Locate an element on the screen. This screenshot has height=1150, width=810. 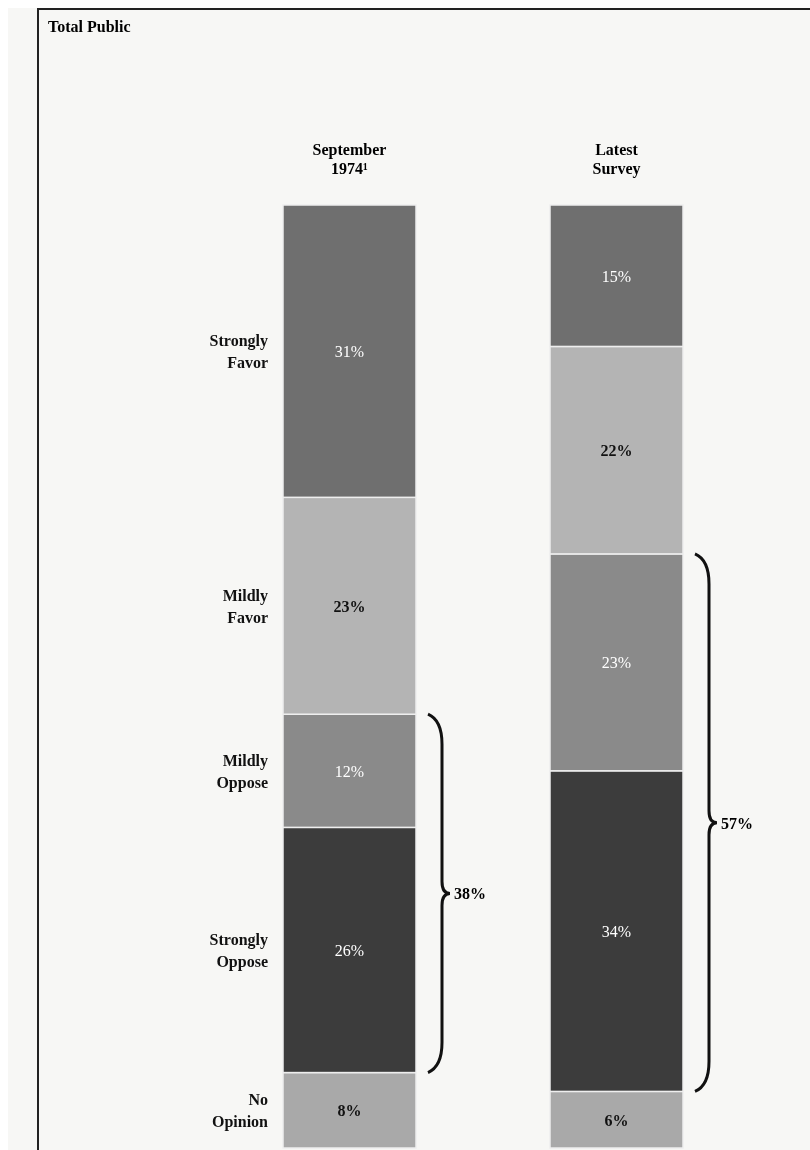
data-label: 26% is located at coordinates (349, 950).